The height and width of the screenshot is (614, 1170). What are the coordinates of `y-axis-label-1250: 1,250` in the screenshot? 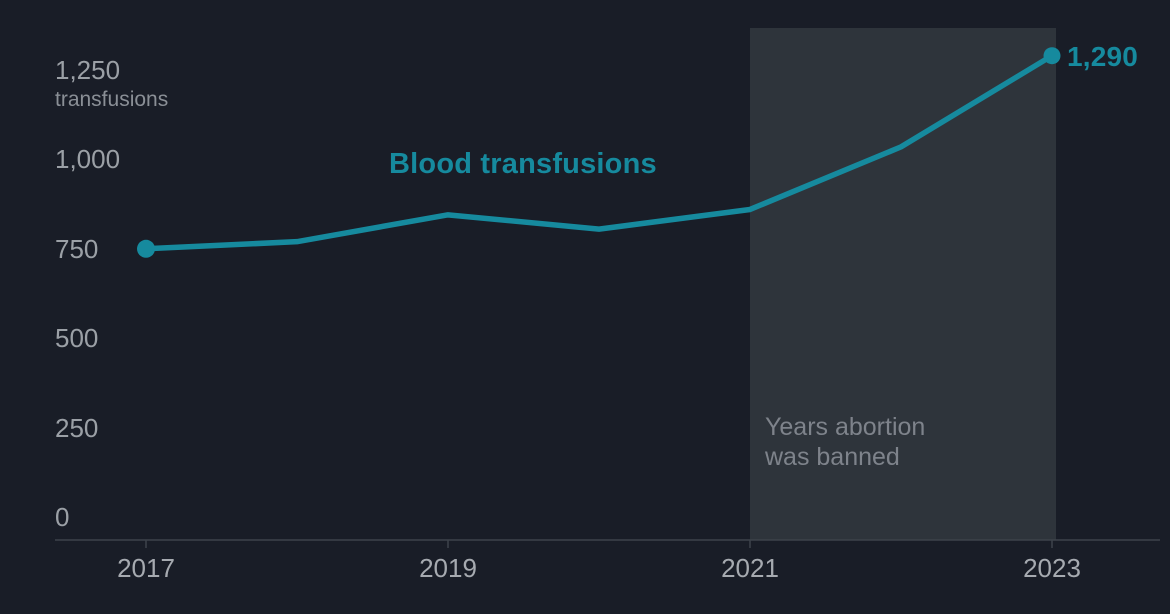 It's located at (88, 70).